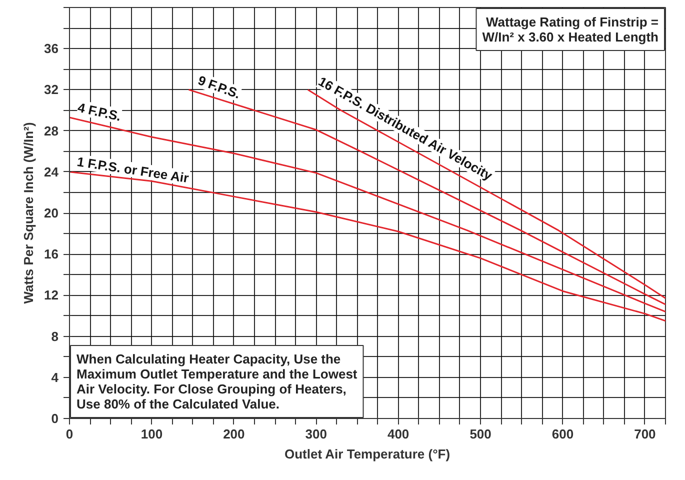  Describe the element at coordinates (563, 434) in the screenshot. I see `x-tick-label: 600` at that location.